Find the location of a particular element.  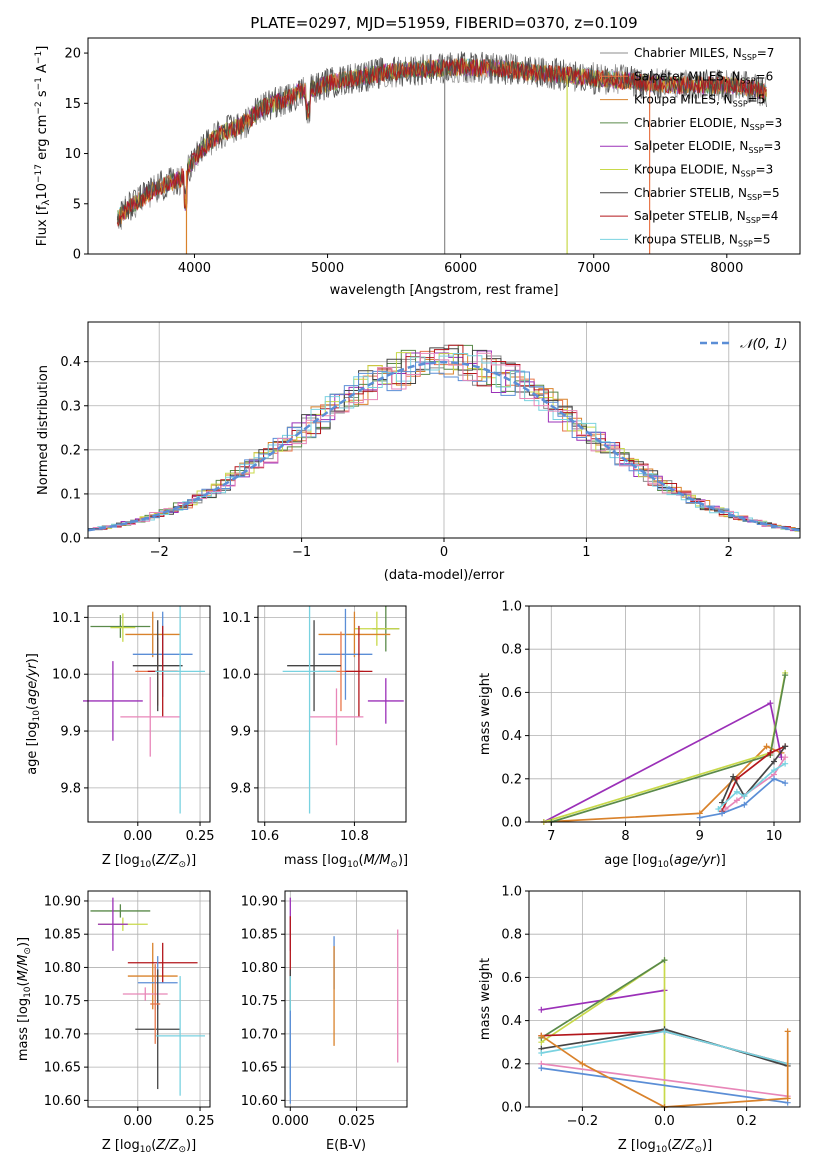

y-tick-label: 9.9 is located at coordinates (70, 732).